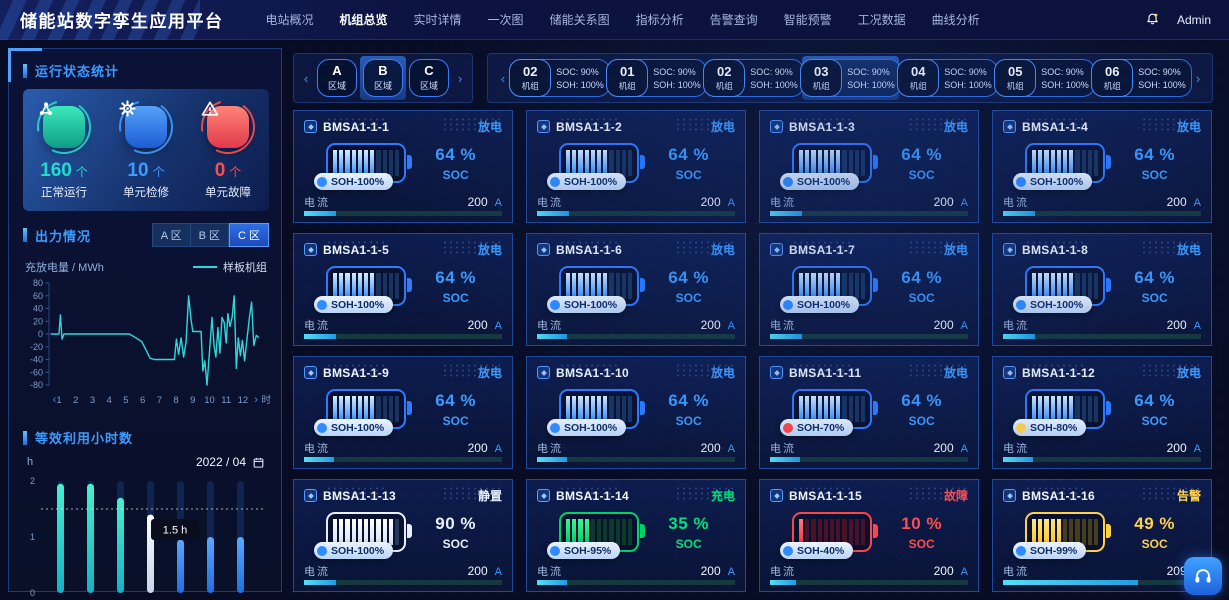 Image resolution: width=1229 pixels, height=600 pixels. I want to click on battery-card: BMSA1-1-13 静置 SOH-100% 90 % SOC 电流 200 A, so click(403, 535).